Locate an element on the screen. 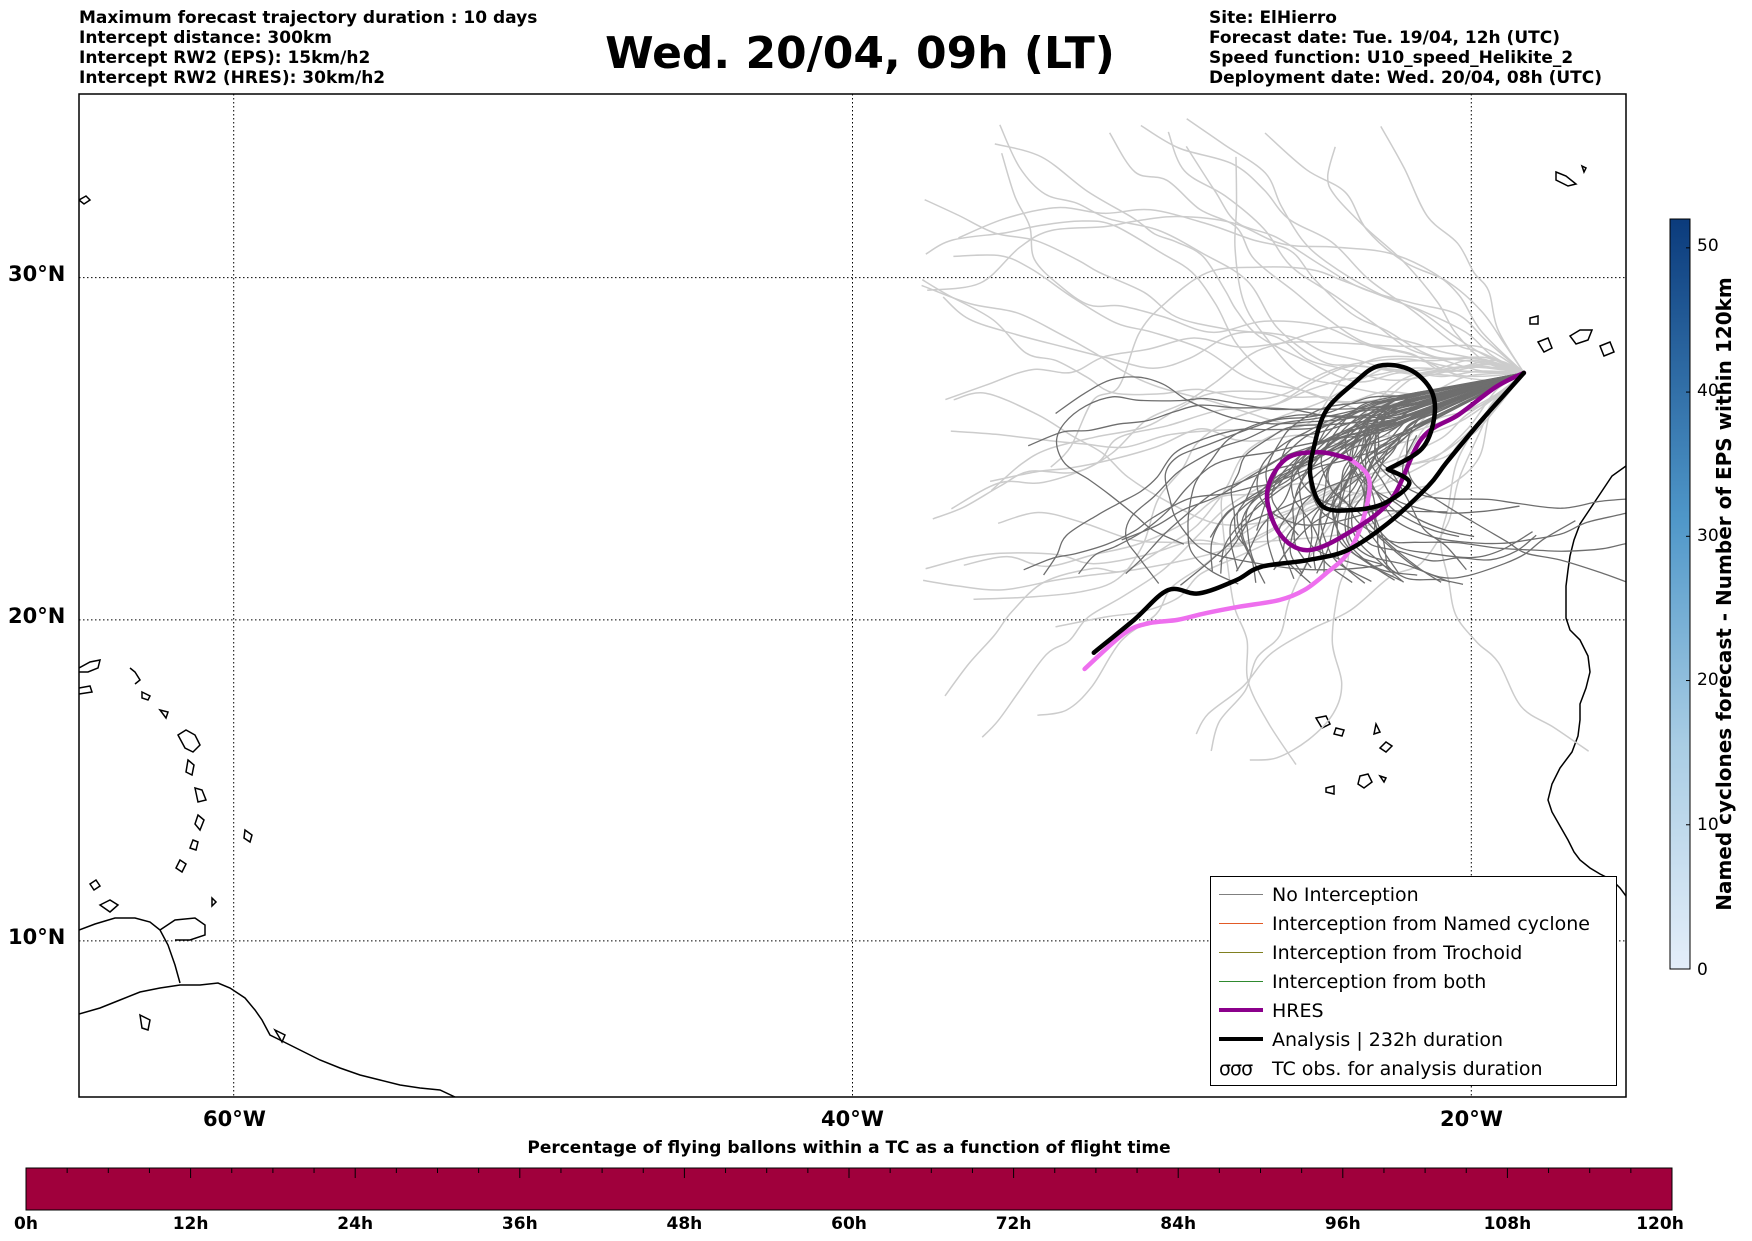  lat-label-20n: 20°N is located at coordinates (37, 616).